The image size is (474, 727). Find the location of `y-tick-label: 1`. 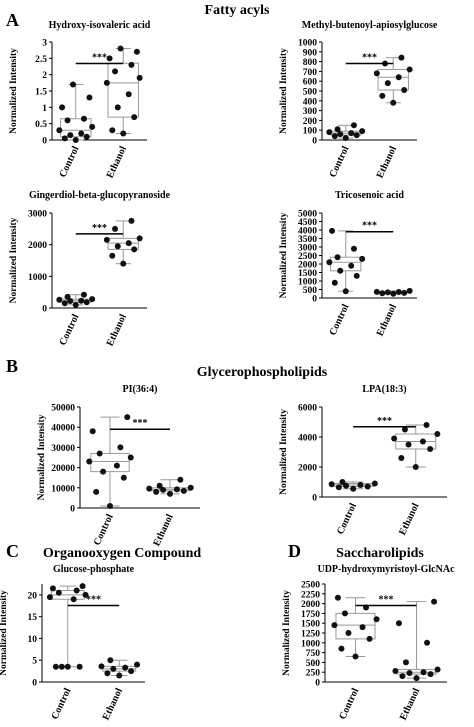

y-tick-label: 1 is located at coordinates (44, 109).